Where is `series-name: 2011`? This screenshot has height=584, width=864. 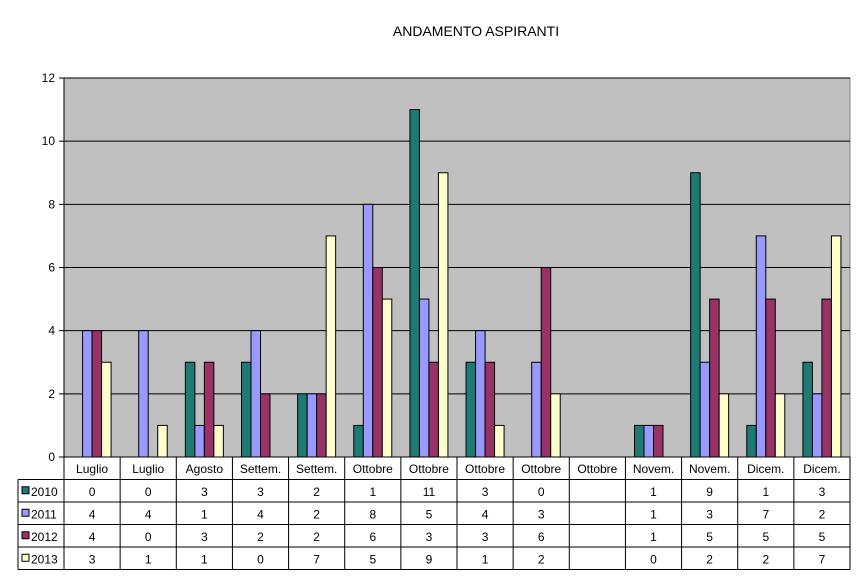
series-name: 2011 is located at coordinates (44, 514).